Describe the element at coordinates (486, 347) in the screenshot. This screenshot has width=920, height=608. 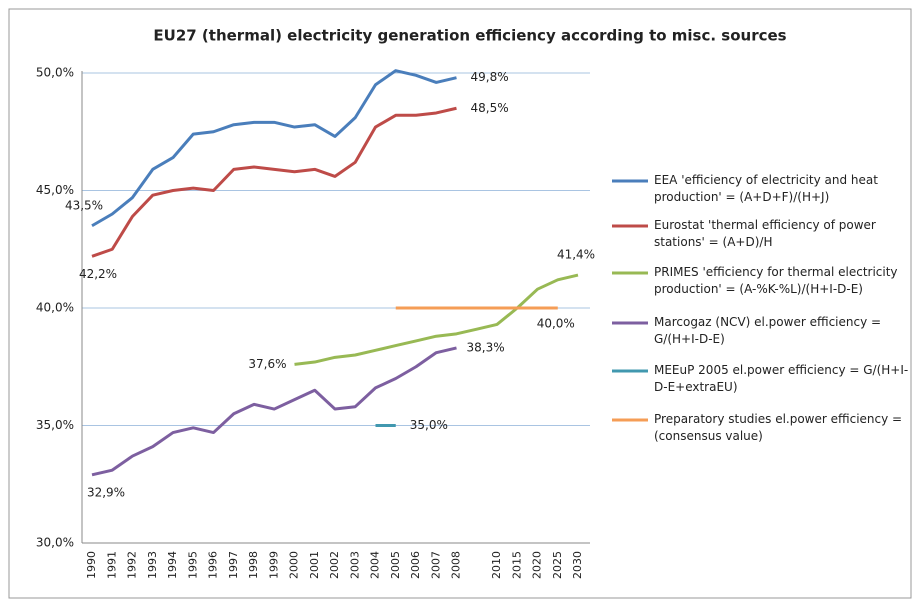
I see `data-label: 38,3%` at that location.